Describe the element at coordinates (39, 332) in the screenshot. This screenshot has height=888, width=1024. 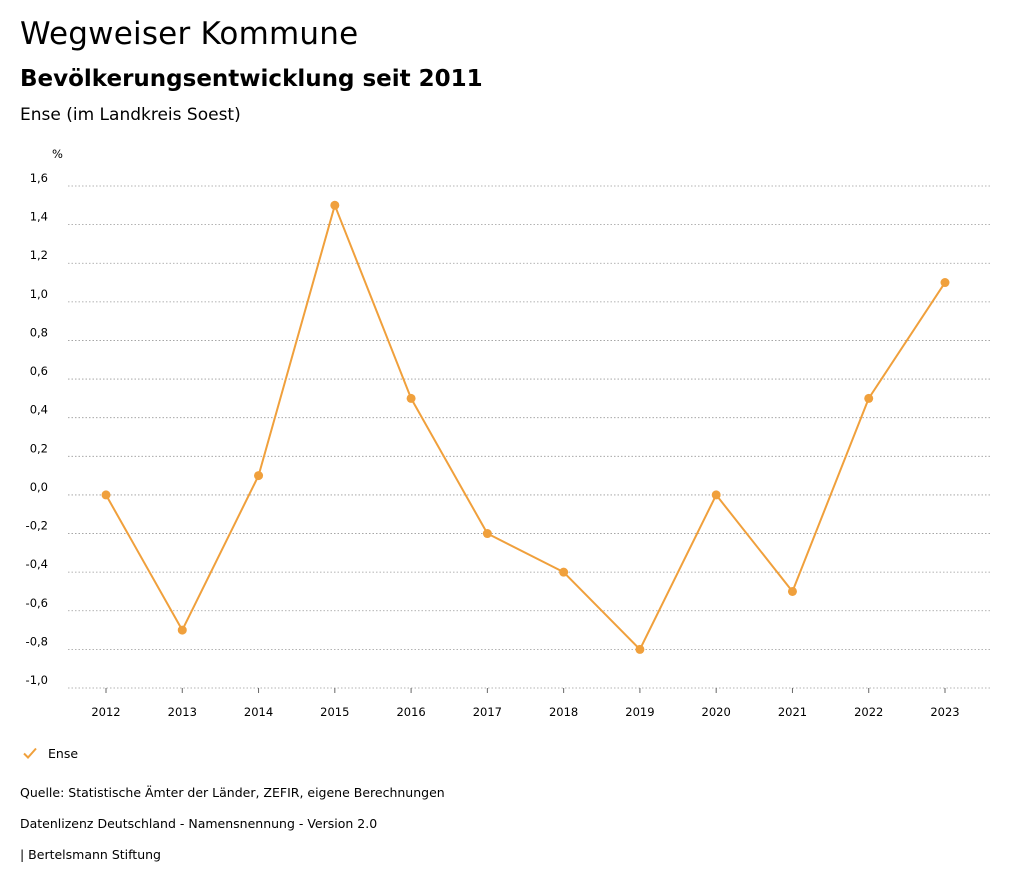
I see `y-tick-label: 0,8` at that location.